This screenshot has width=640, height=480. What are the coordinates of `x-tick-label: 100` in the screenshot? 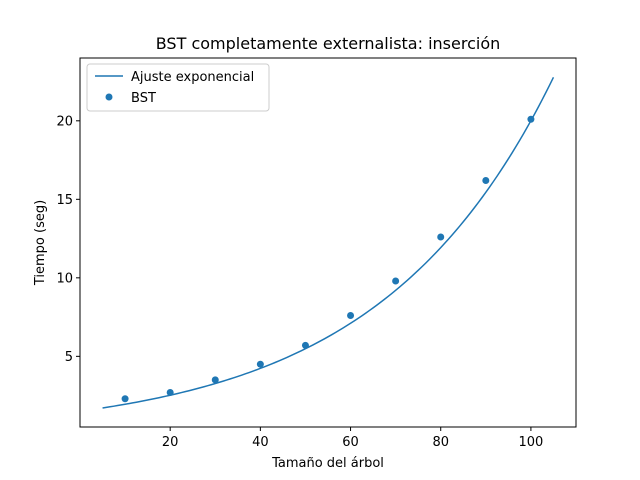 It's located at (530, 442).